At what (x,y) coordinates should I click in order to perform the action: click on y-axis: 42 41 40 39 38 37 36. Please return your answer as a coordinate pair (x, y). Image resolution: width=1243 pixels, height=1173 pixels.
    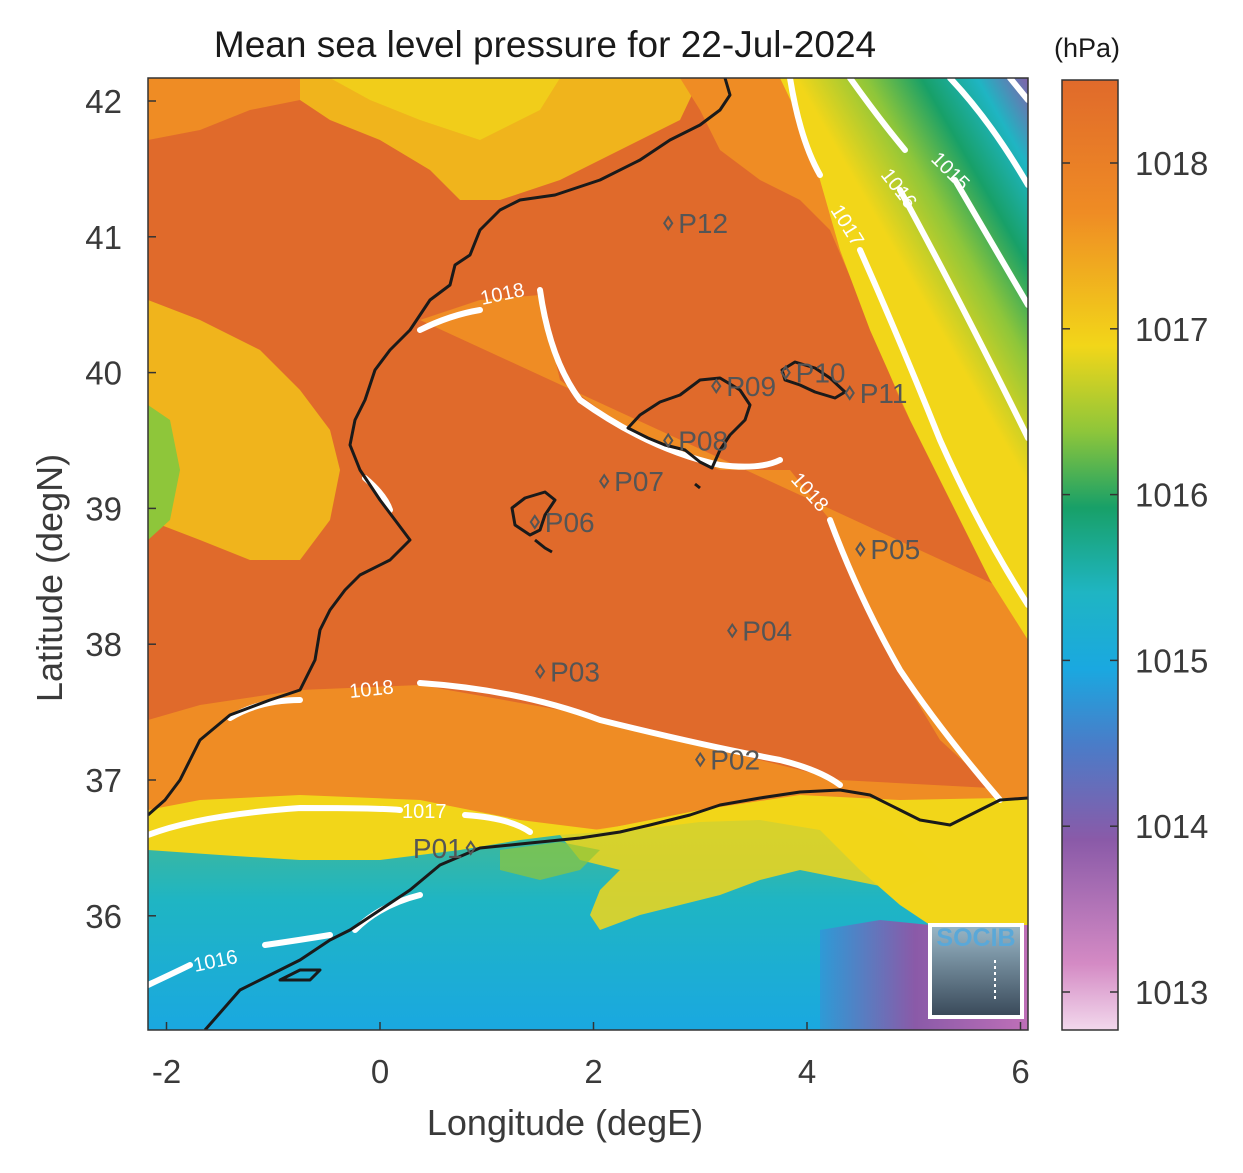
    Looking at the image, I should click on (120, 509).